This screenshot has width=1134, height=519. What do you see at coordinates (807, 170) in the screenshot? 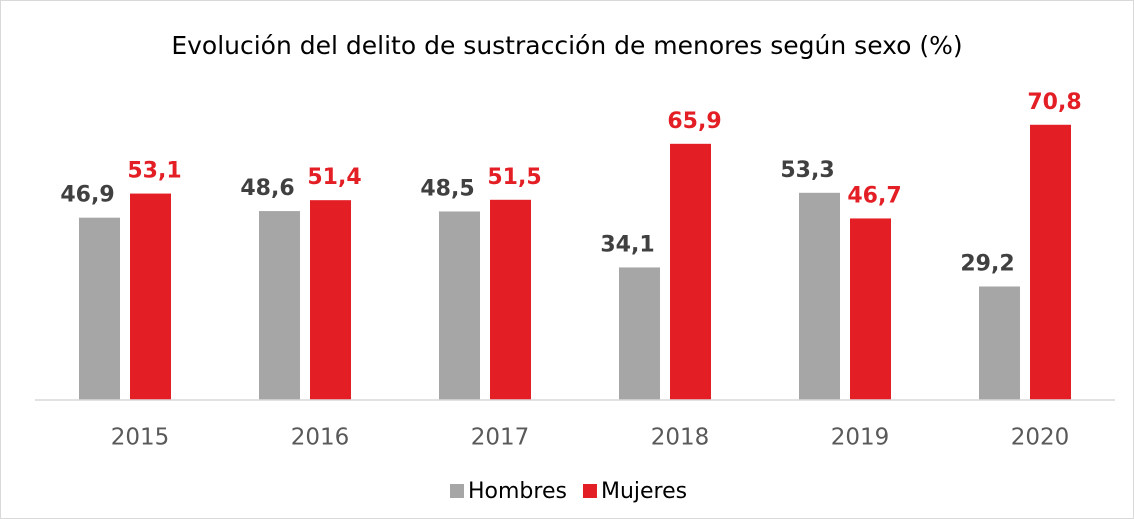
I see `value-label: 53,3` at bounding box center [807, 170].